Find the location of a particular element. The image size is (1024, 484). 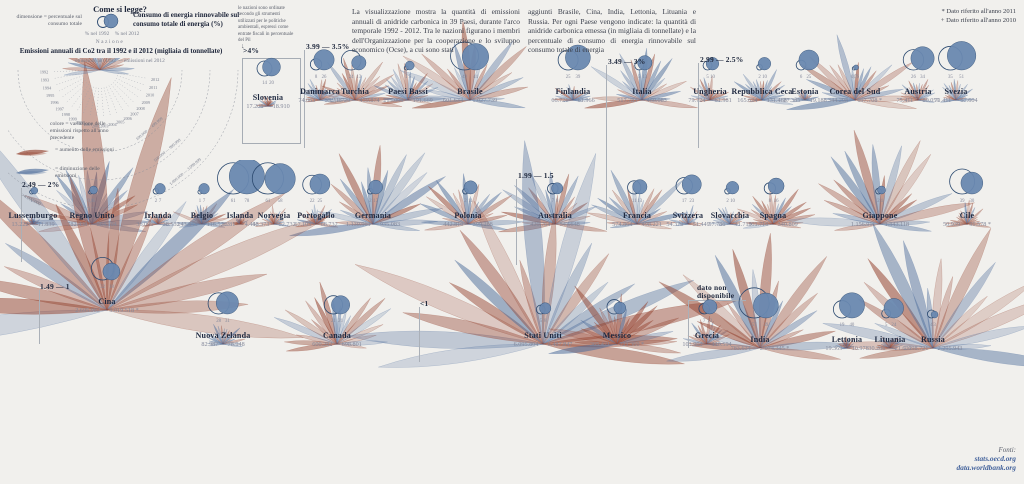

fonti-link-oecd: stats.oecd.org is located at coordinates (995, 458).